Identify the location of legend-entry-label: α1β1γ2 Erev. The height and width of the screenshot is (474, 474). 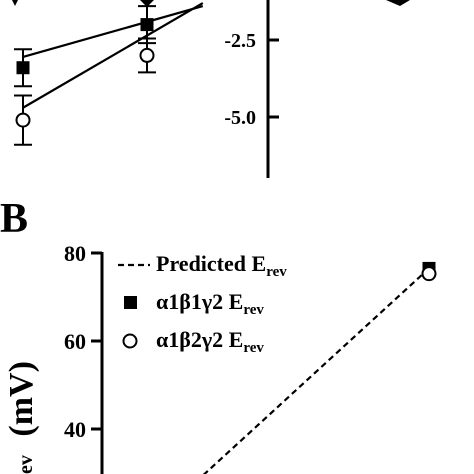
(210, 303).